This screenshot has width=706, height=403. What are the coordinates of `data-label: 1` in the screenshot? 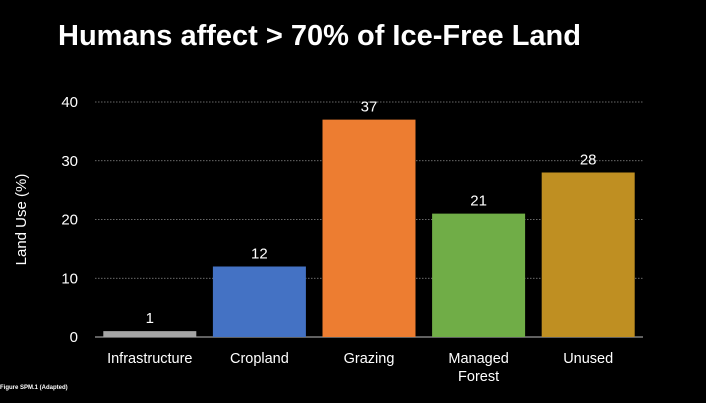 It's located at (150, 318).